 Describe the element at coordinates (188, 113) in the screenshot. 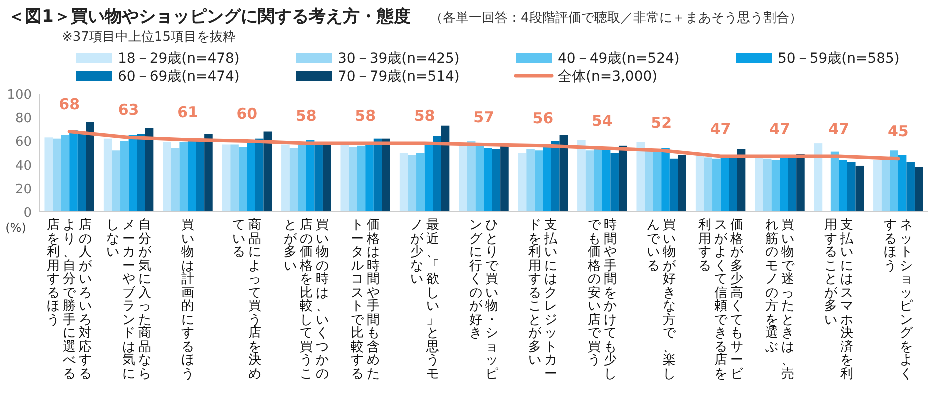

I see `data-label: 61` at that location.